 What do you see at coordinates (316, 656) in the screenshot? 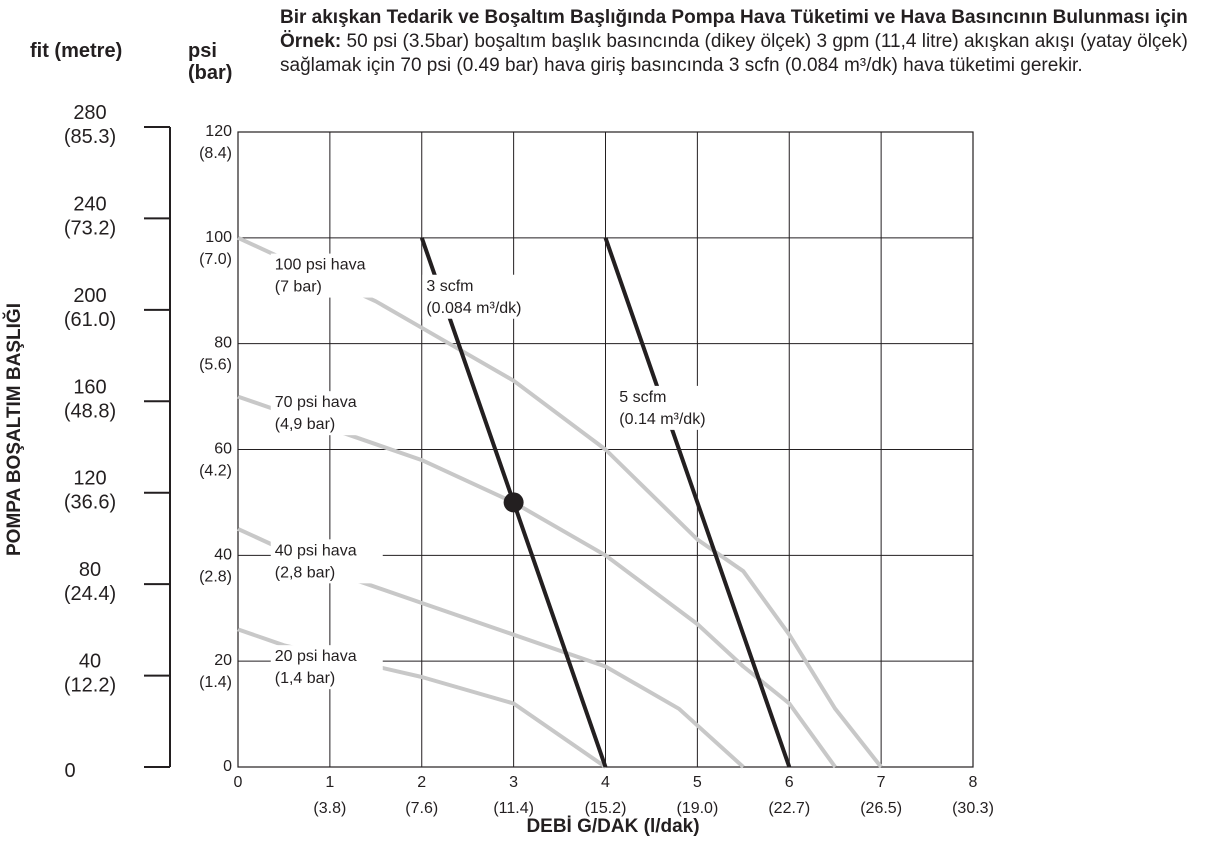
I see `air-pressure-label: 20 psi hava` at bounding box center [316, 656].